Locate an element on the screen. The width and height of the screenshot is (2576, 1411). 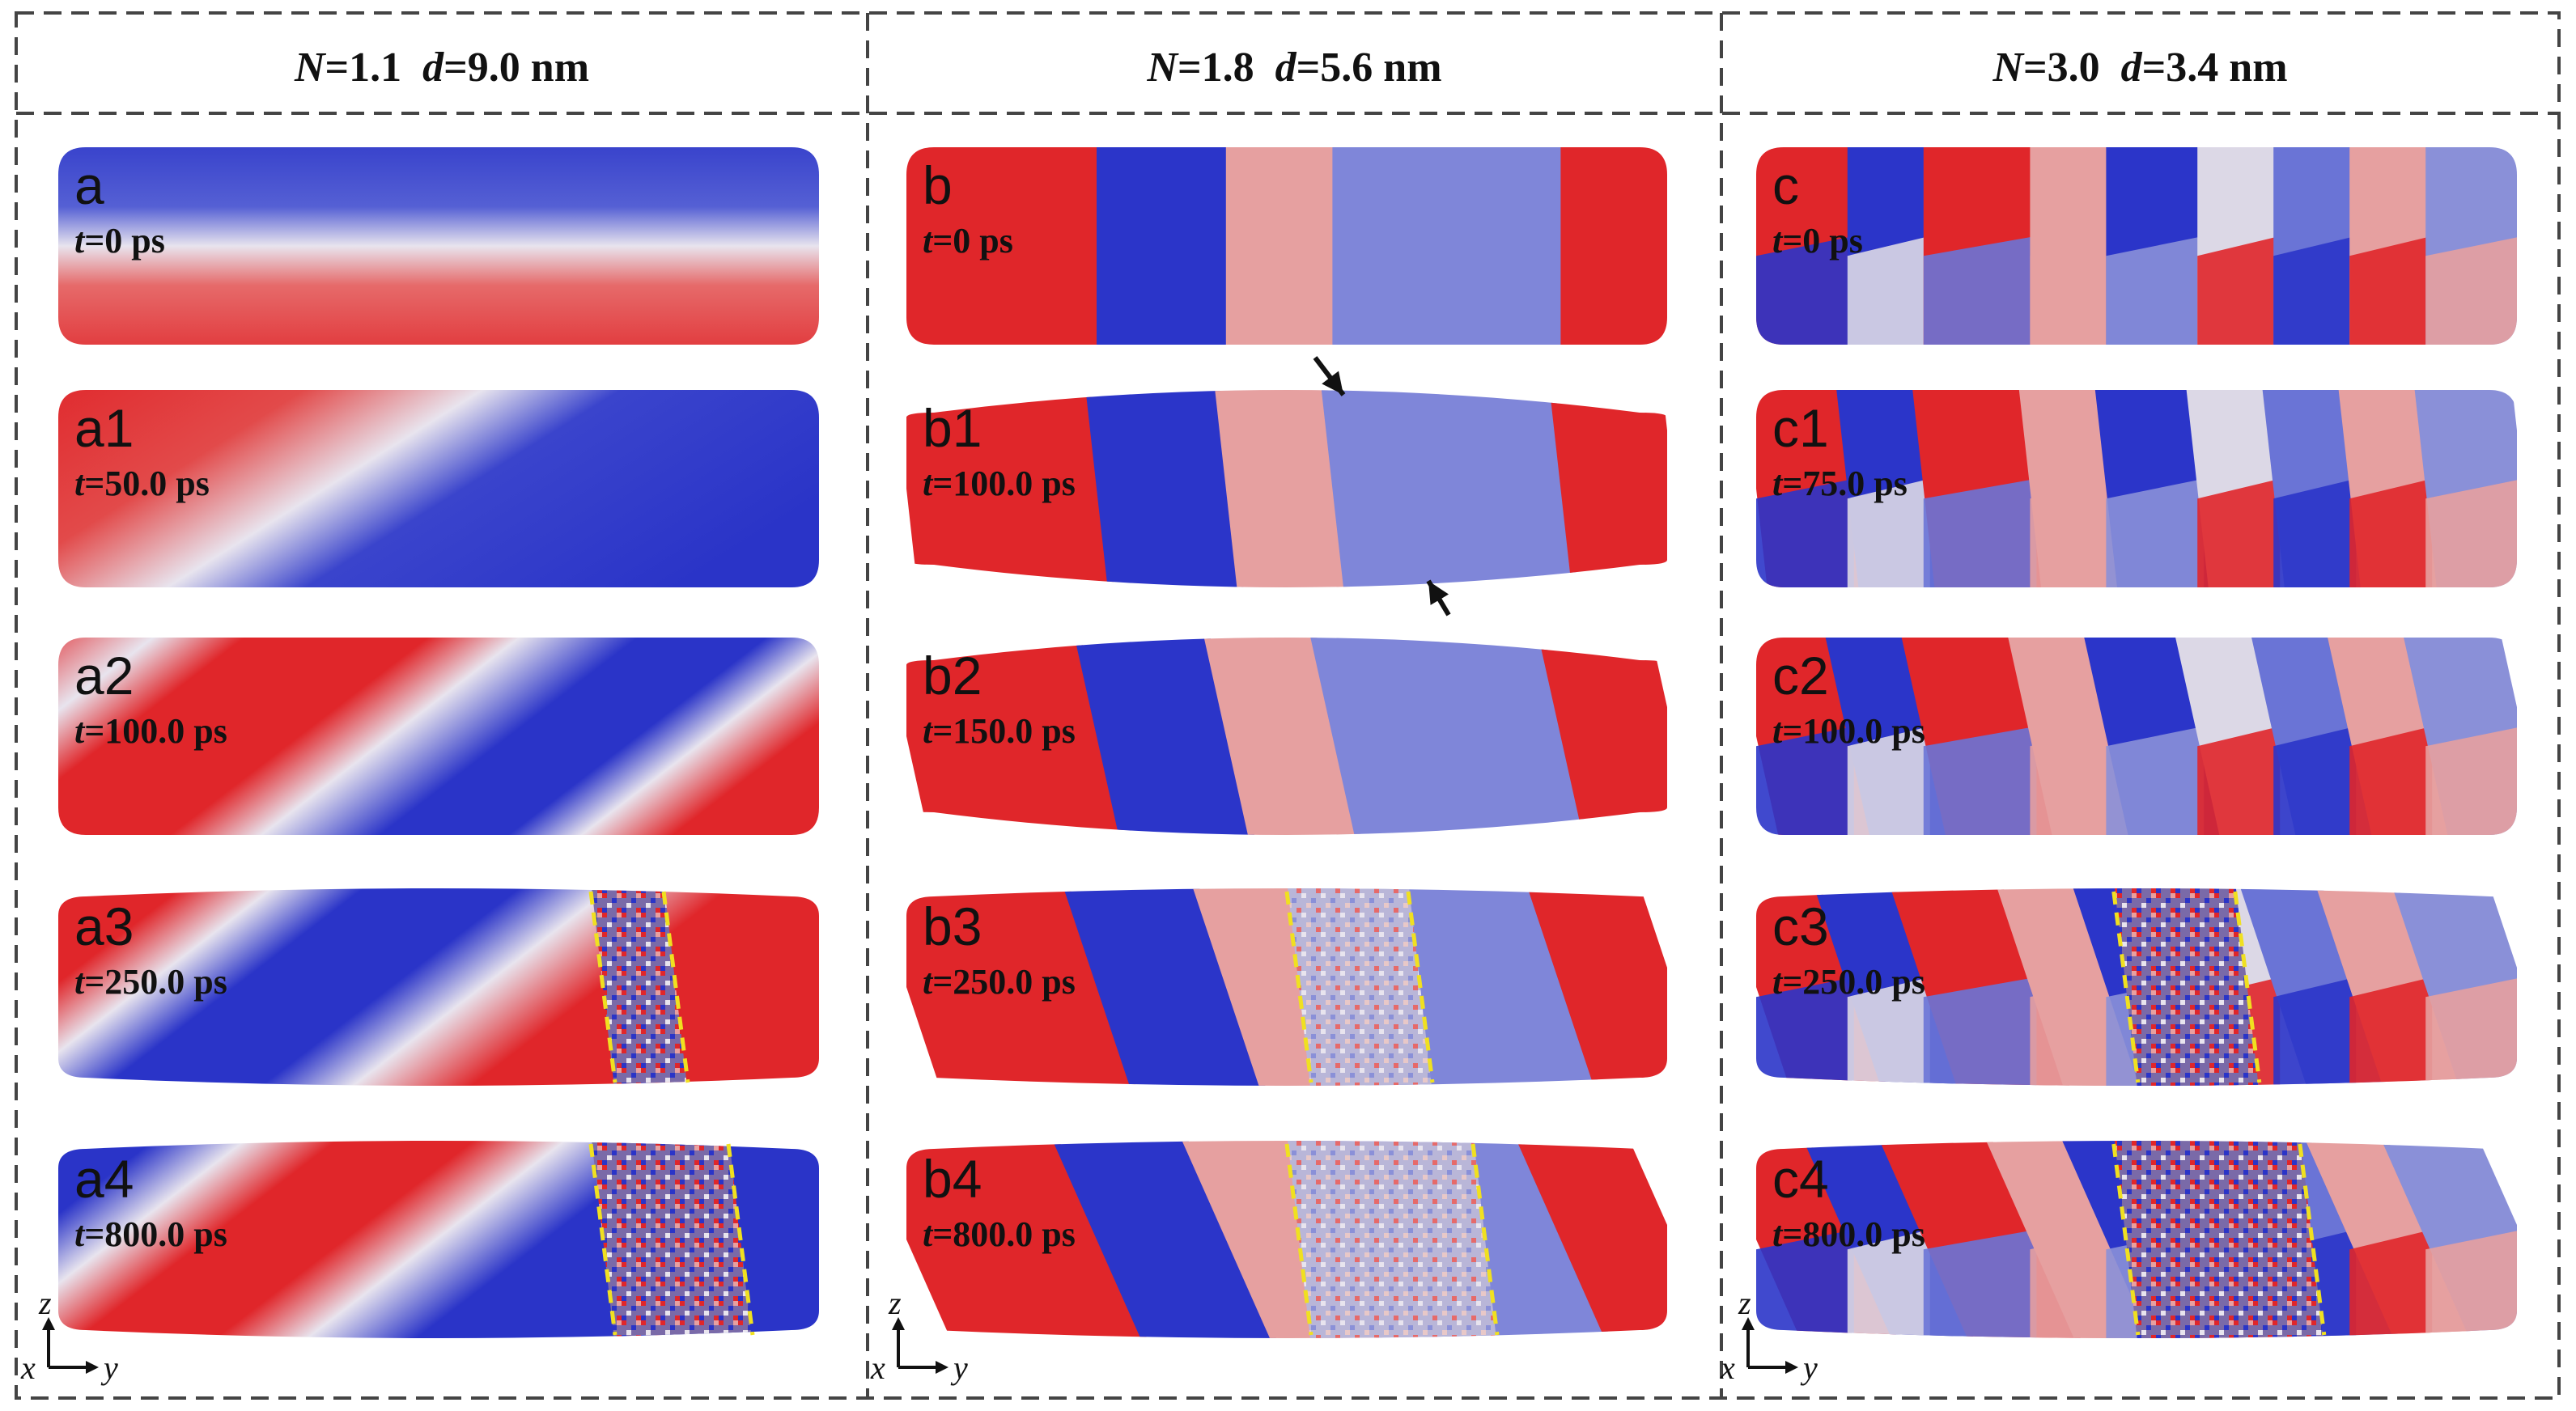
time-label: t=150.0 ps is located at coordinates (999, 731).